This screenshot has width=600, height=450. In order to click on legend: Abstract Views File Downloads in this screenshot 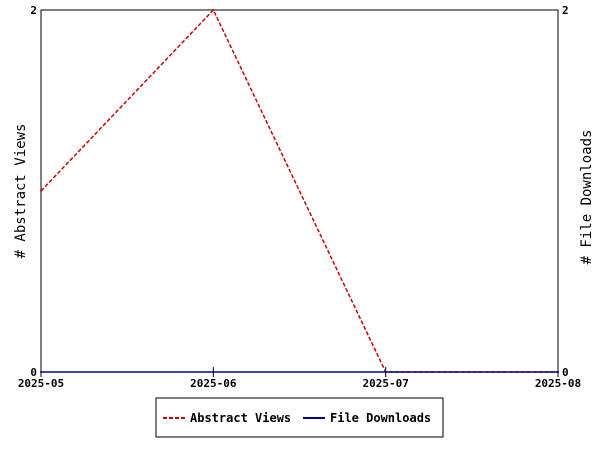, I will do `click(299, 417)`.